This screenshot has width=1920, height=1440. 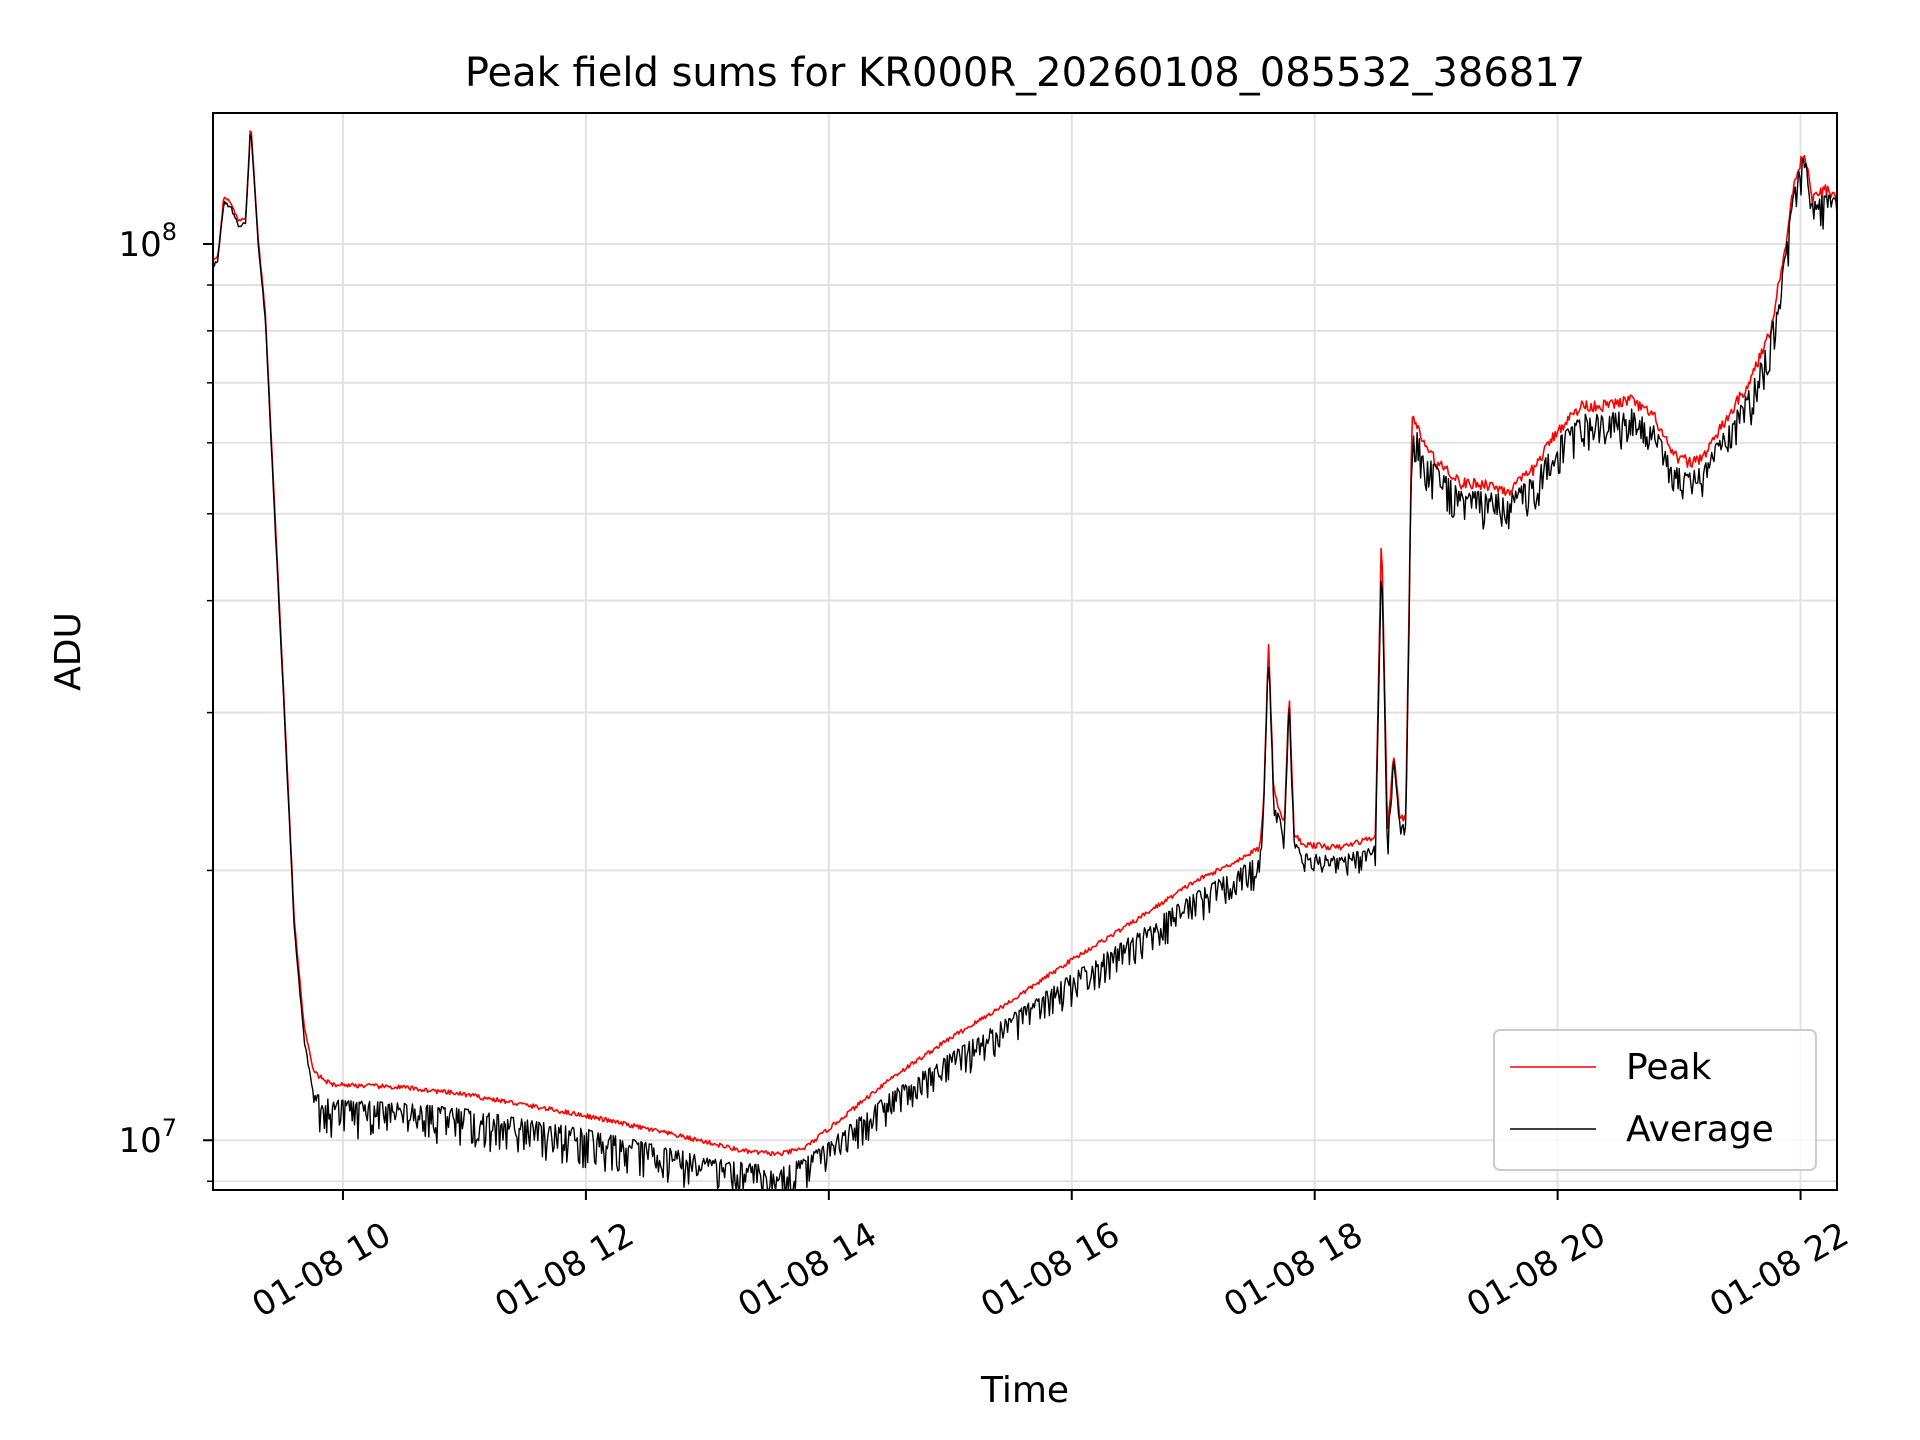 I want to click on x-tick-label: 01-08 12, so click(x=564, y=1270).